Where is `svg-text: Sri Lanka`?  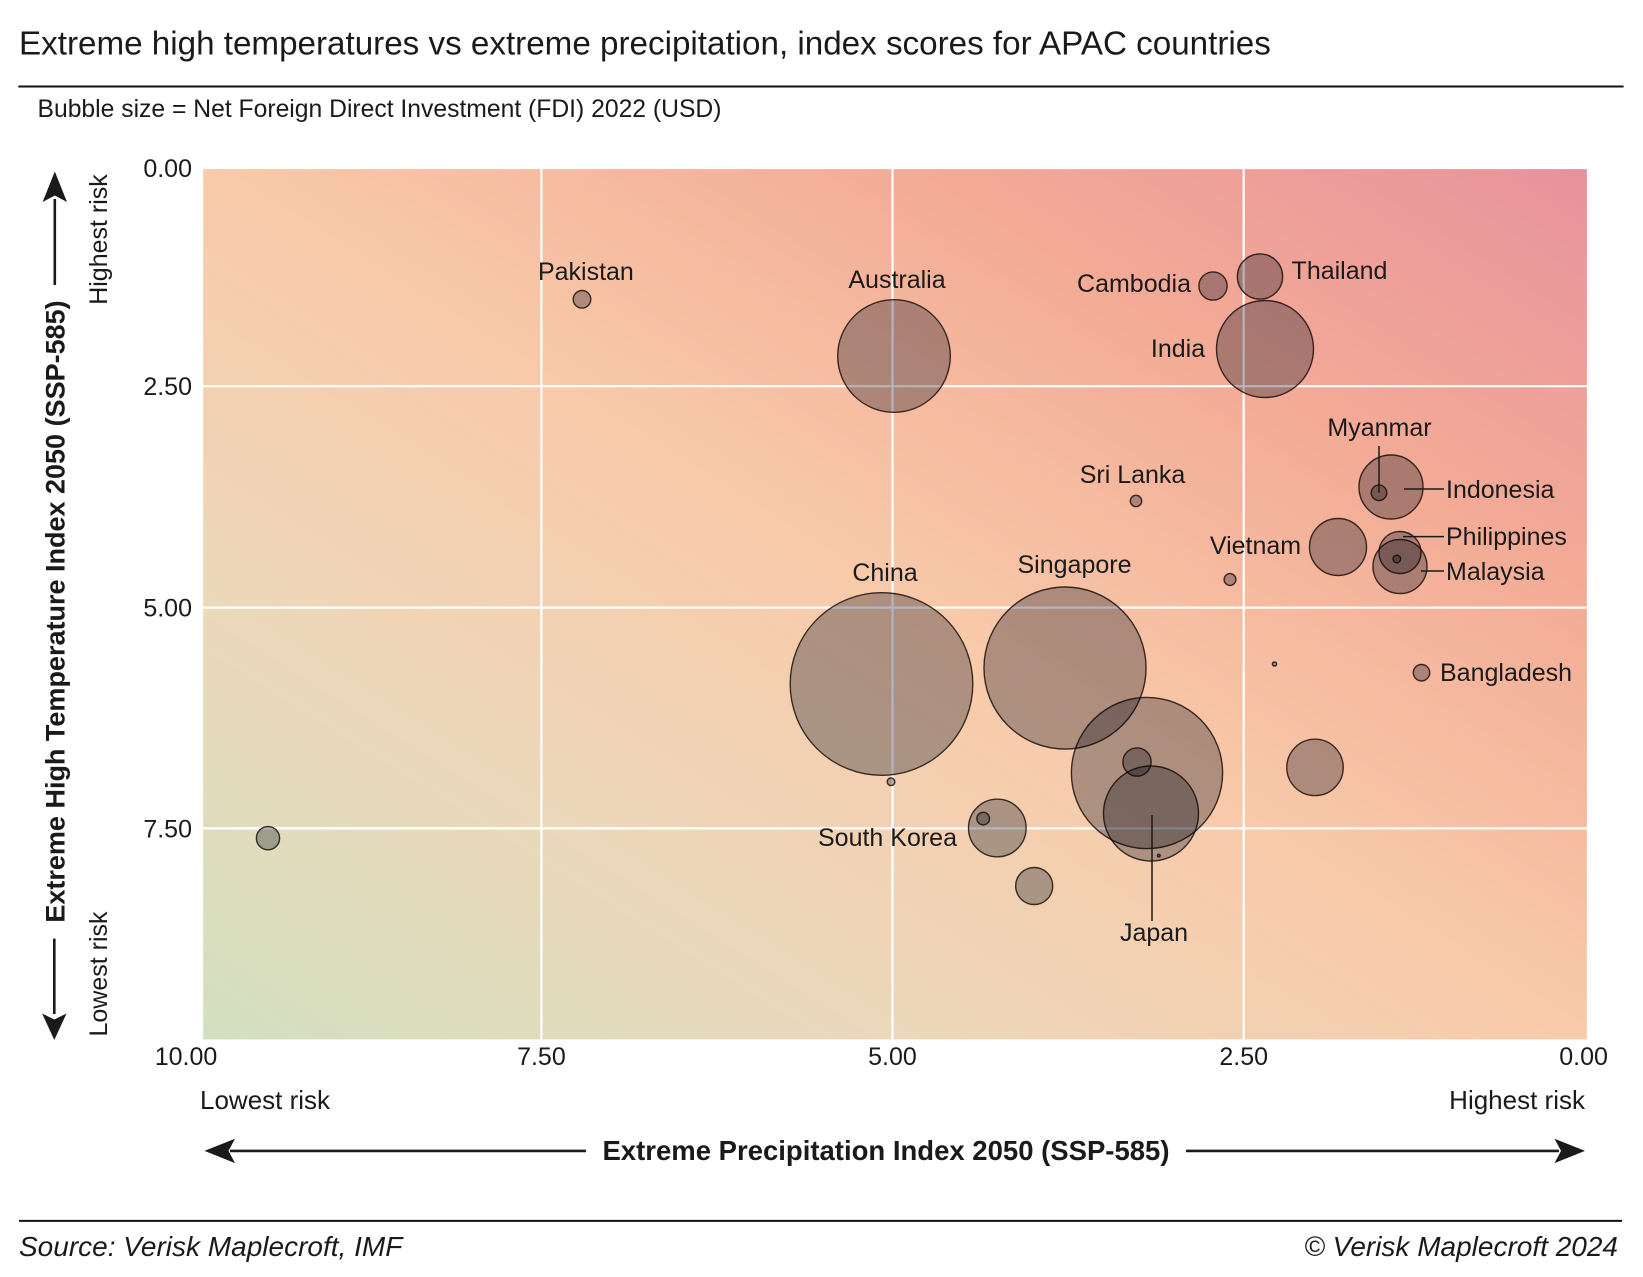
svg-text: Sri Lanka is located at coordinates (1133, 475).